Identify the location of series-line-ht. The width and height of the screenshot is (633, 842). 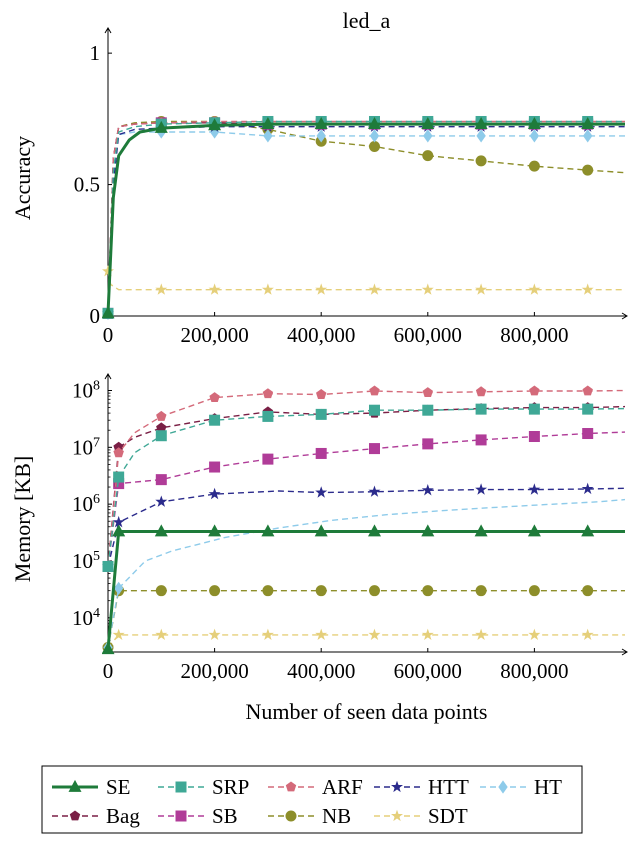
(366, 573).